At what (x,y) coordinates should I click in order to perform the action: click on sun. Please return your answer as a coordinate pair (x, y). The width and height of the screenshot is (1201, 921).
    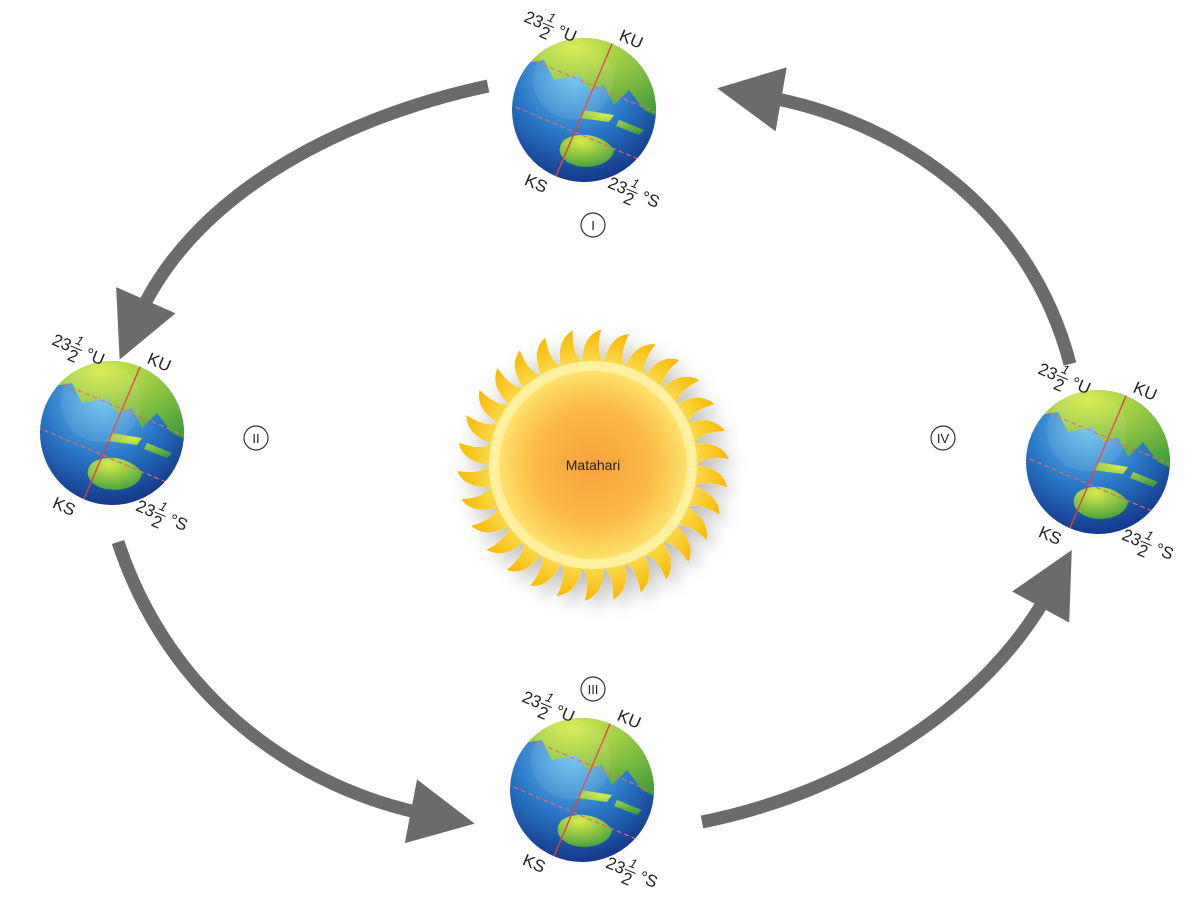
    Looking at the image, I should click on (593, 465).